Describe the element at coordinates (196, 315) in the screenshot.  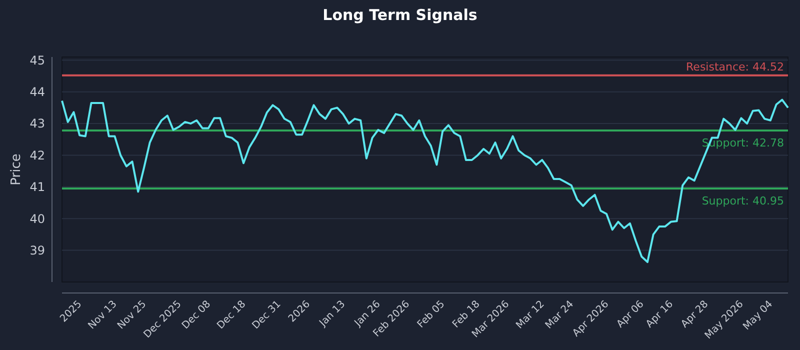
I see `x-tick-label: Dec 08` at that location.